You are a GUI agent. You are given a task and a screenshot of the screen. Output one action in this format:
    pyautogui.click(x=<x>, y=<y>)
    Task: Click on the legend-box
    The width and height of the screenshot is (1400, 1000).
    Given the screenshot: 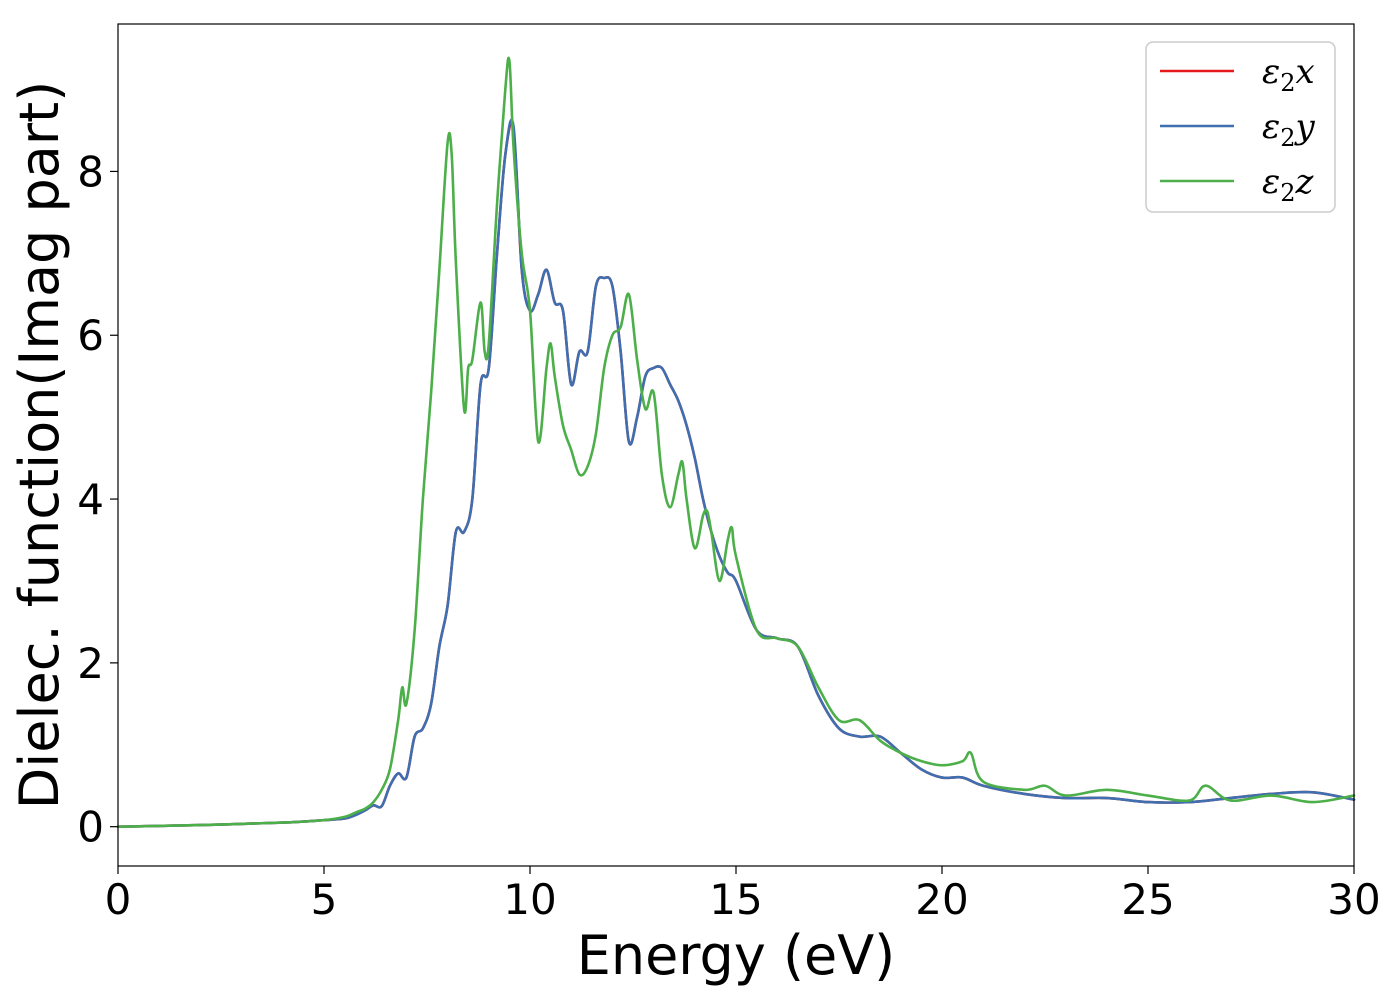 What is the action you would take?
    pyautogui.click(x=1240, y=127)
    